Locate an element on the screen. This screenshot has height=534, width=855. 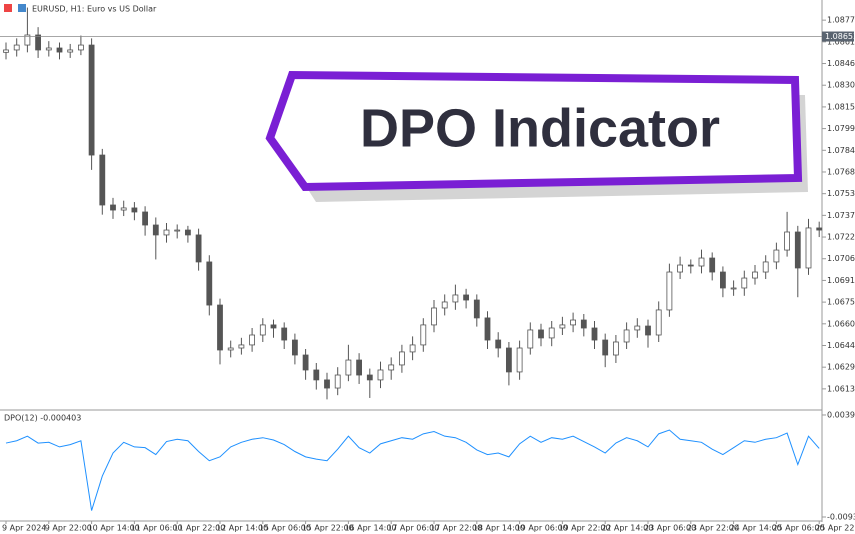
x-tick-label: 22 Apr 14:00 is located at coordinates (627, 528).